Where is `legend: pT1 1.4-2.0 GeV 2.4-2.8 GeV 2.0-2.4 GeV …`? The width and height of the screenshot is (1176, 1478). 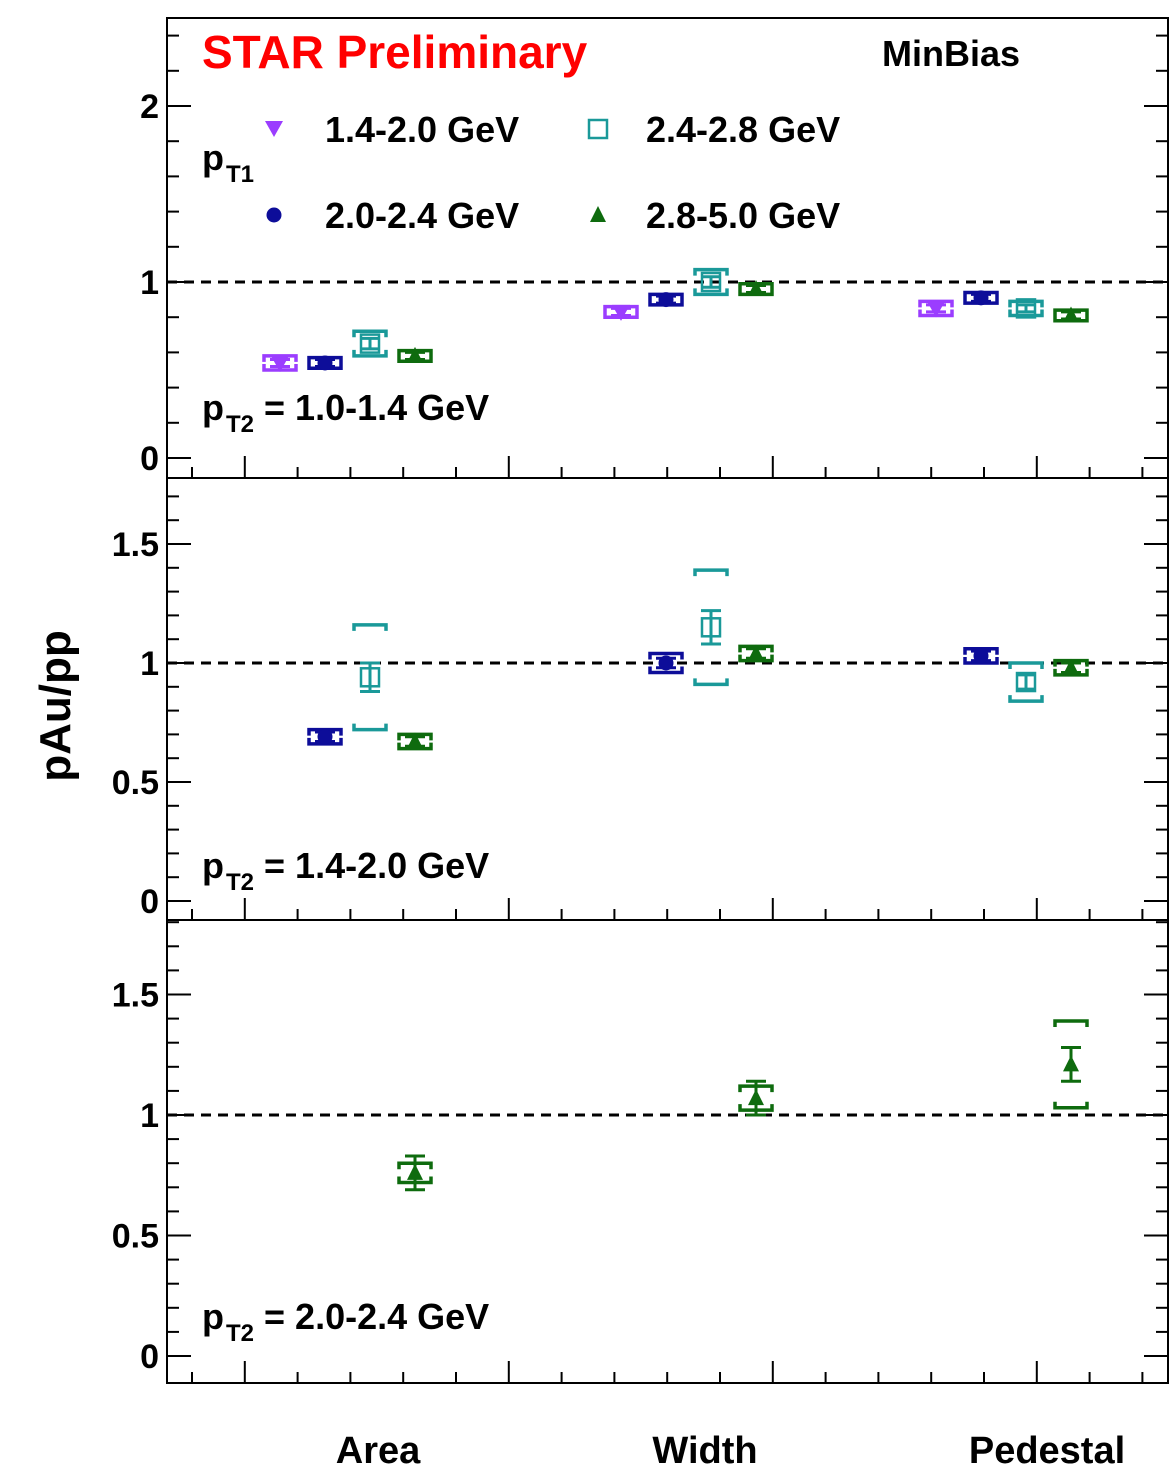
legend: pT1 1.4-2.0 GeV 2.4-2.8 GeV 2.0-2.4 GeV … is located at coordinates (521, 172).